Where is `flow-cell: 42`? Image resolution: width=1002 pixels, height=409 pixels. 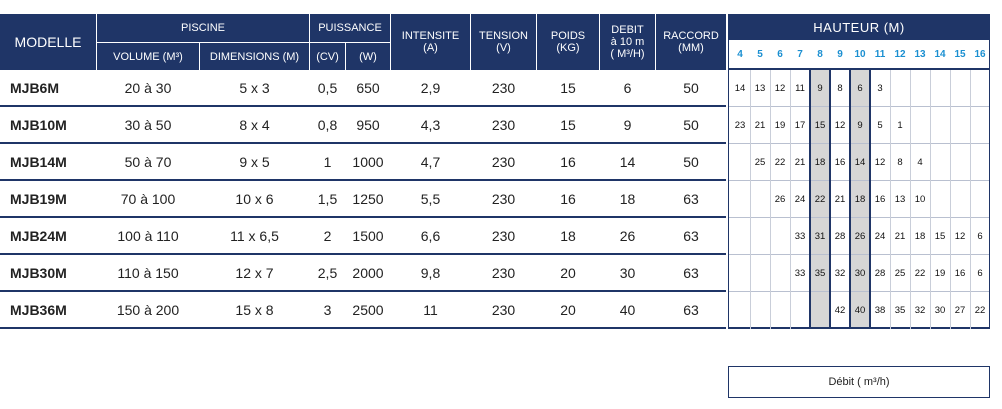 flow-cell: 42 is located at coordinates (840, 310).